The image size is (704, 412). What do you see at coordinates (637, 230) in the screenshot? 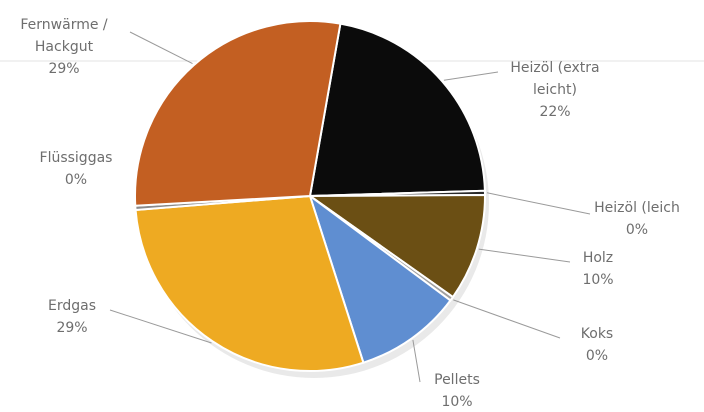
I see `slice-percent-heizoel-leich: 0%` at bounding box center [637, 230].